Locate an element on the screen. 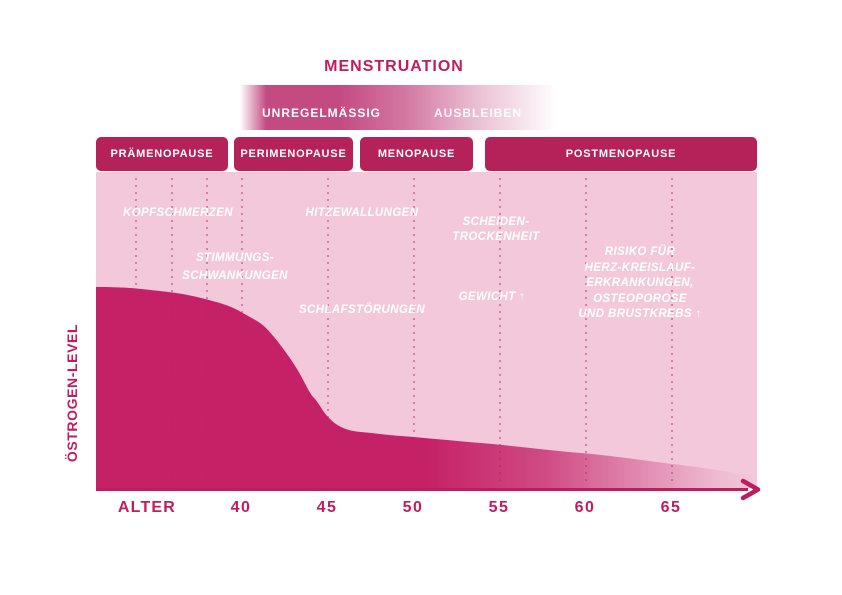 Image resolution: width=842 pixels, height=595 pixels. phase-label: MENOPAUSE is located at coordinates (416, 154).